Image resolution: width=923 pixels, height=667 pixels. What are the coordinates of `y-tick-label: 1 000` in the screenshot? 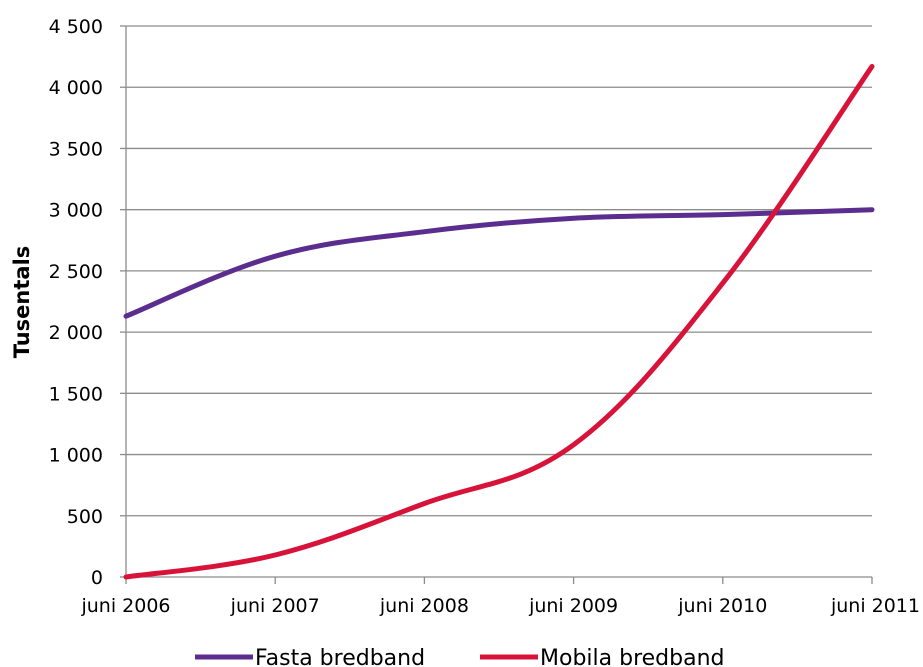 It's located at (76, 456).